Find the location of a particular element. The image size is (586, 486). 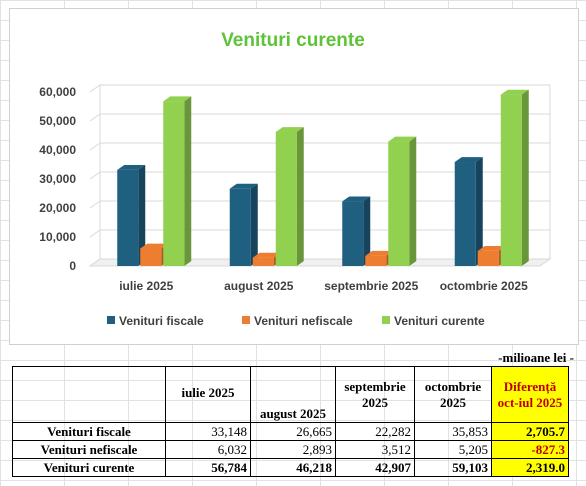

legend-label: Venituri fiscale is located at coordinates (161, 321).